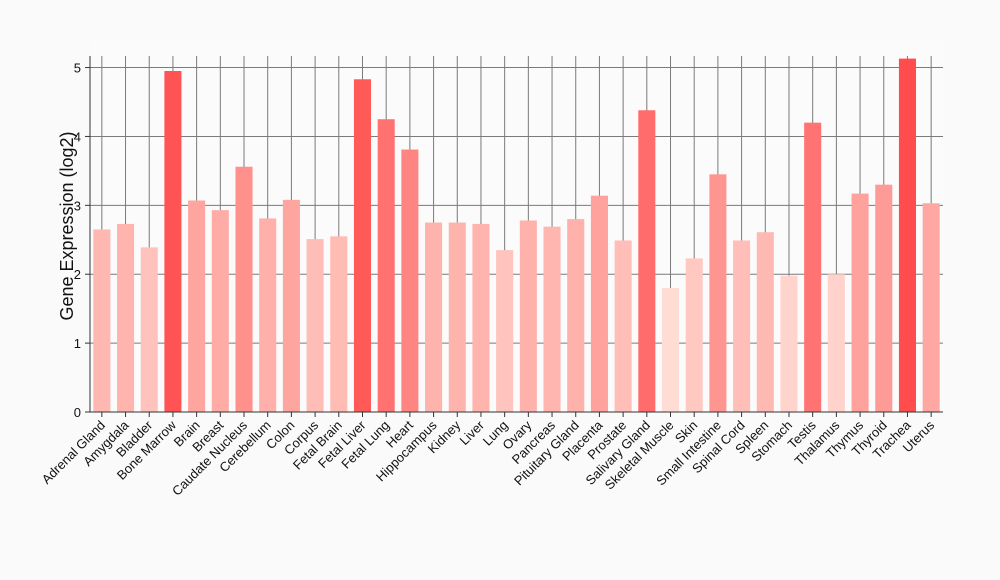 The image size is (1000, 580). What do you see at coordinates (77, 205) in the screenshot?
I see `y-tick-label: 3` at bounding box center [77, 205].